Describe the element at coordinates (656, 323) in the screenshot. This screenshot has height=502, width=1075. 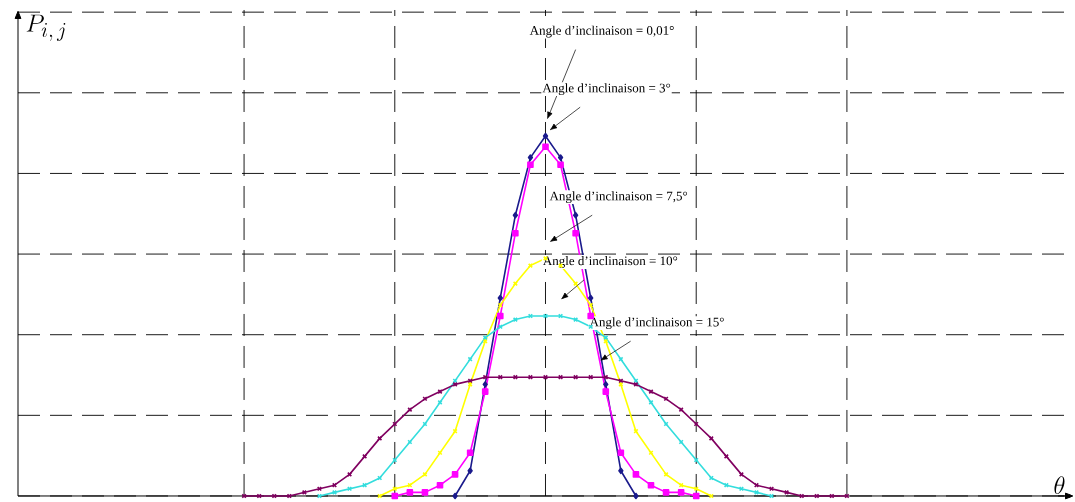
I see `annotation: Angle d’inclinaison = 15°` at that location.